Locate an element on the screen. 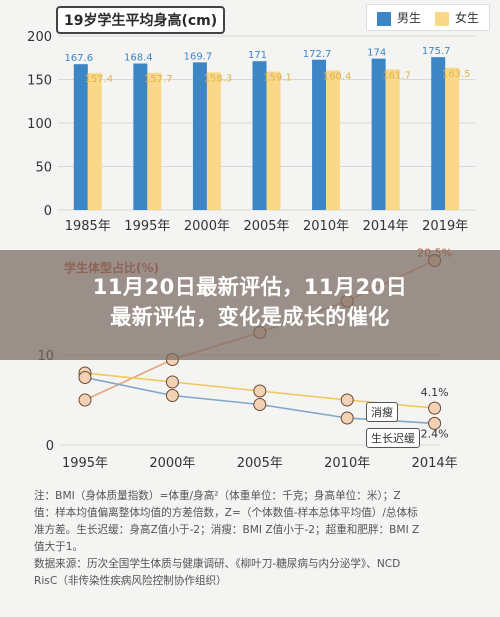 This screenshot has height=617, width=500. legend-female: 女生 is located at coordinates (456, 17).